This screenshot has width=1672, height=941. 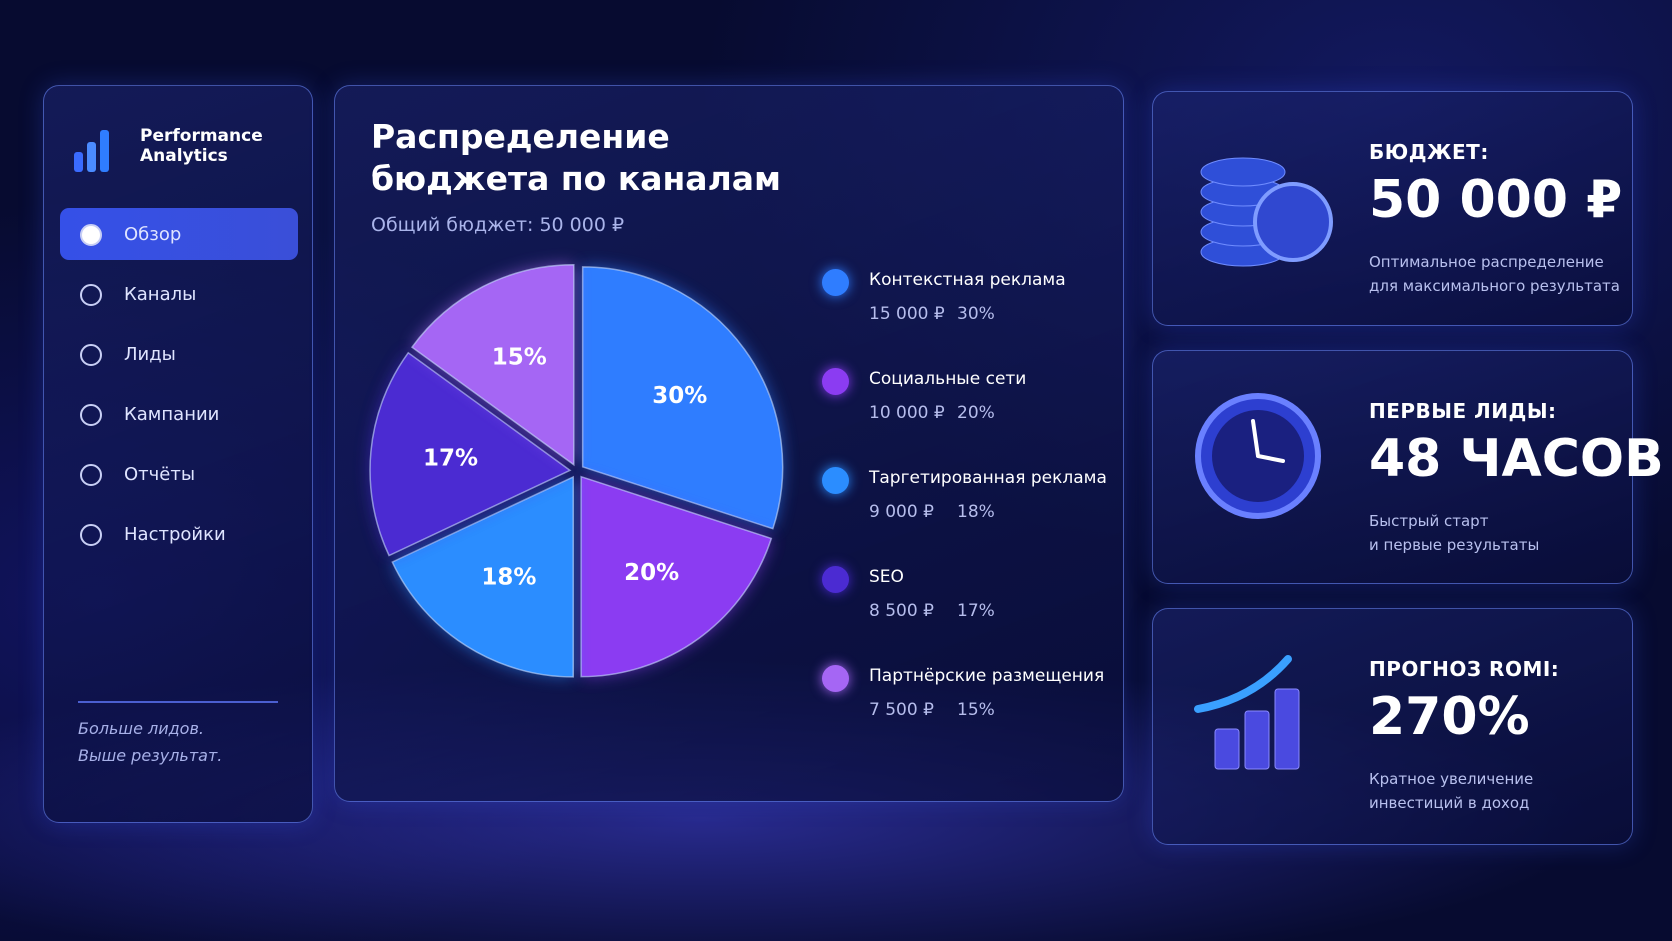 I want to click on brand: Performance Analytics, so click(x=201, y=146).